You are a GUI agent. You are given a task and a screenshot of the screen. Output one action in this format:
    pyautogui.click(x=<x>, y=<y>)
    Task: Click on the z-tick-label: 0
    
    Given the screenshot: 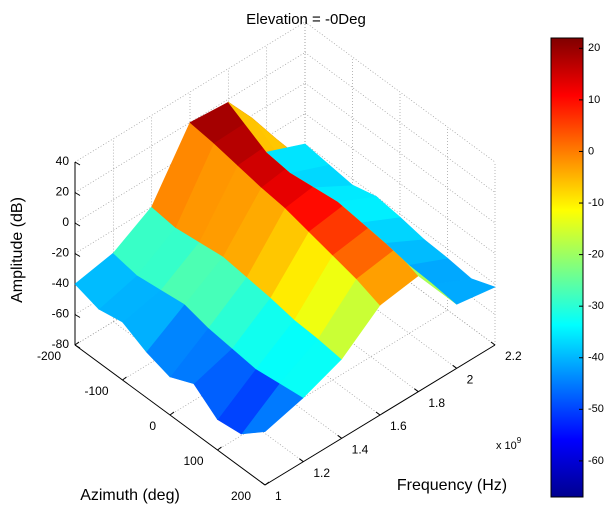 What is the action you would take?
    pyautogui.click(x=65, y=222)
    